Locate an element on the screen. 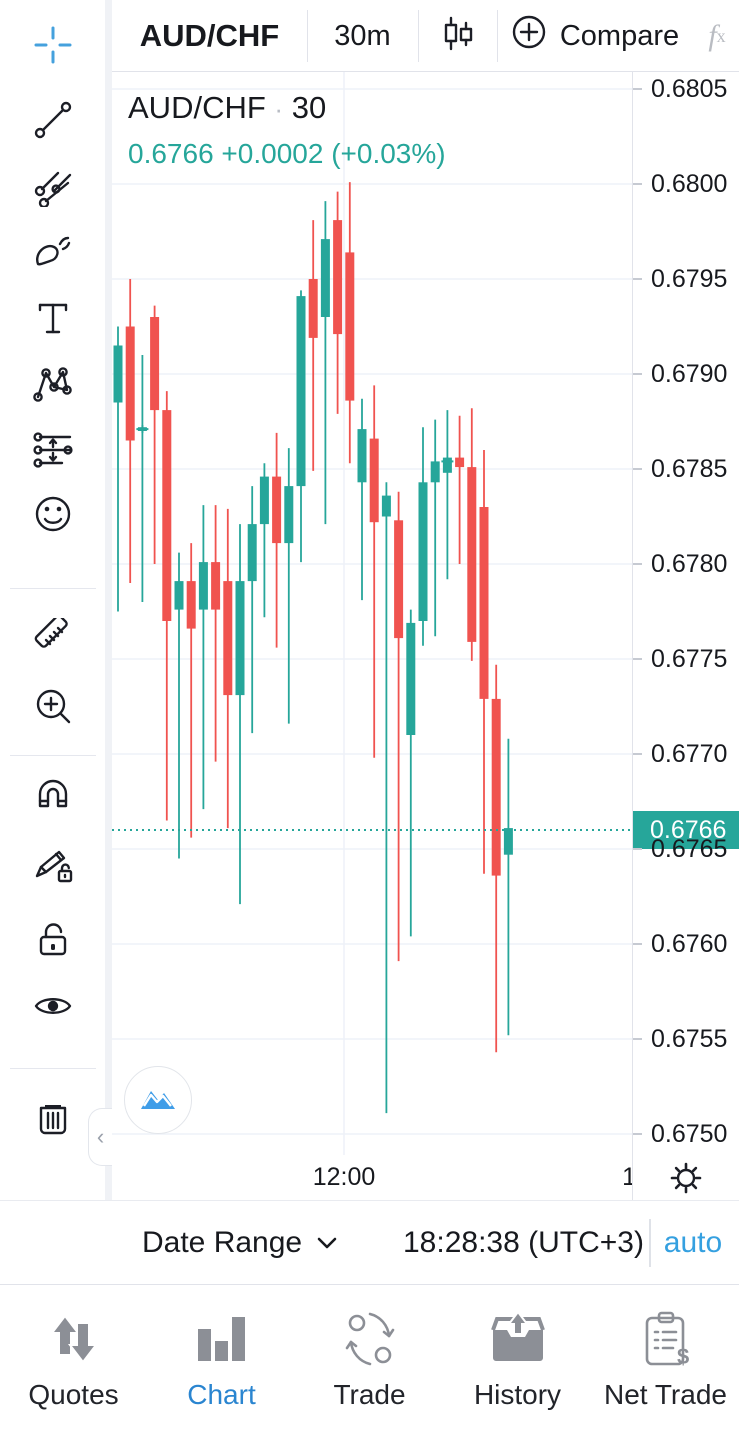 The width and height of the screenshot is (739, 1443). candlestick-style-icon is located at coordinates (458, 36).